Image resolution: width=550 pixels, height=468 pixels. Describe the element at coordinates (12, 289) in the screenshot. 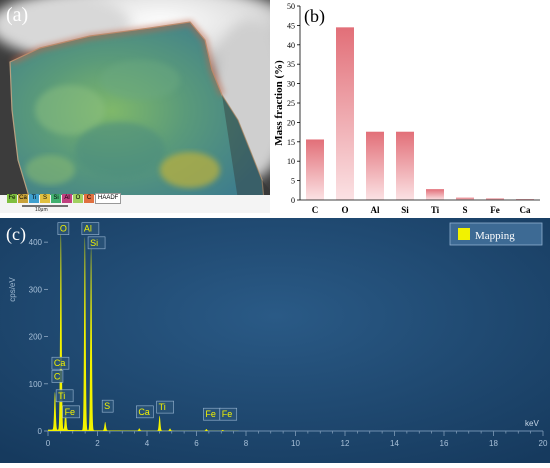

I see `spectrum-y-axis-label: cps/eV` at that location.